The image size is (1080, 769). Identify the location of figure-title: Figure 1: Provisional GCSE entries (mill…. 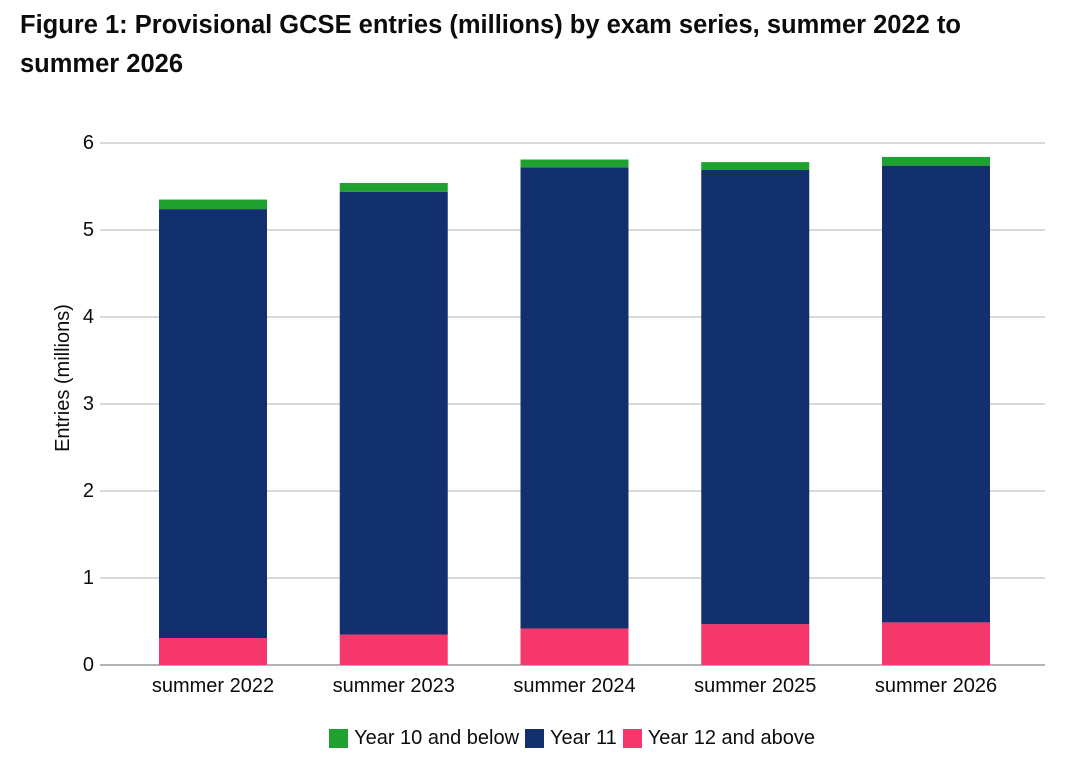
(491, 44).